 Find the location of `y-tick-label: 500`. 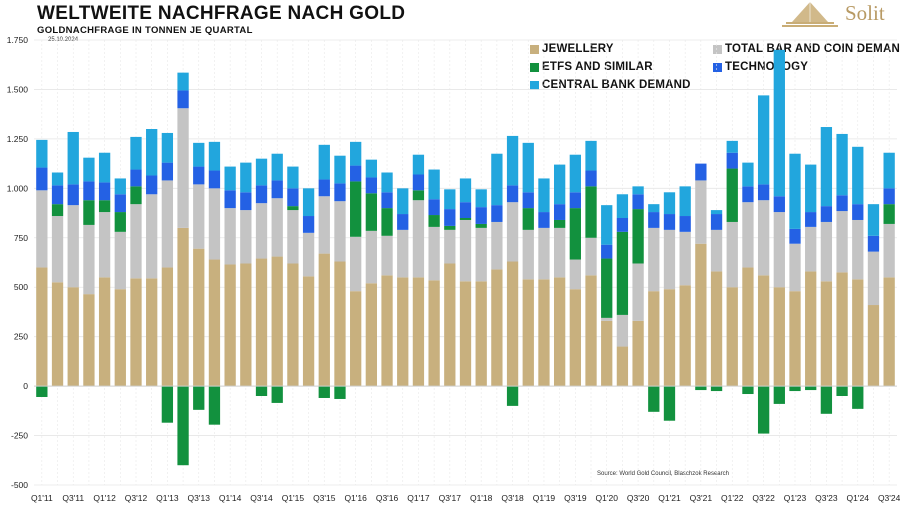

y-tick-label: 500 is located at coordinates (21, 287).